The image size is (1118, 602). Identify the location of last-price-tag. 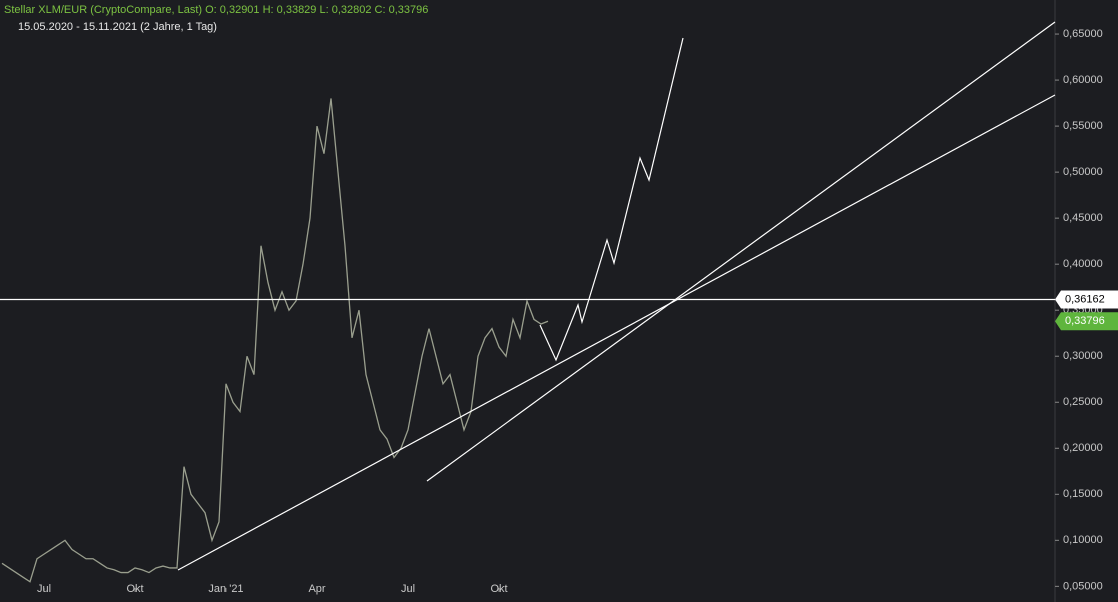
(1086, 321).